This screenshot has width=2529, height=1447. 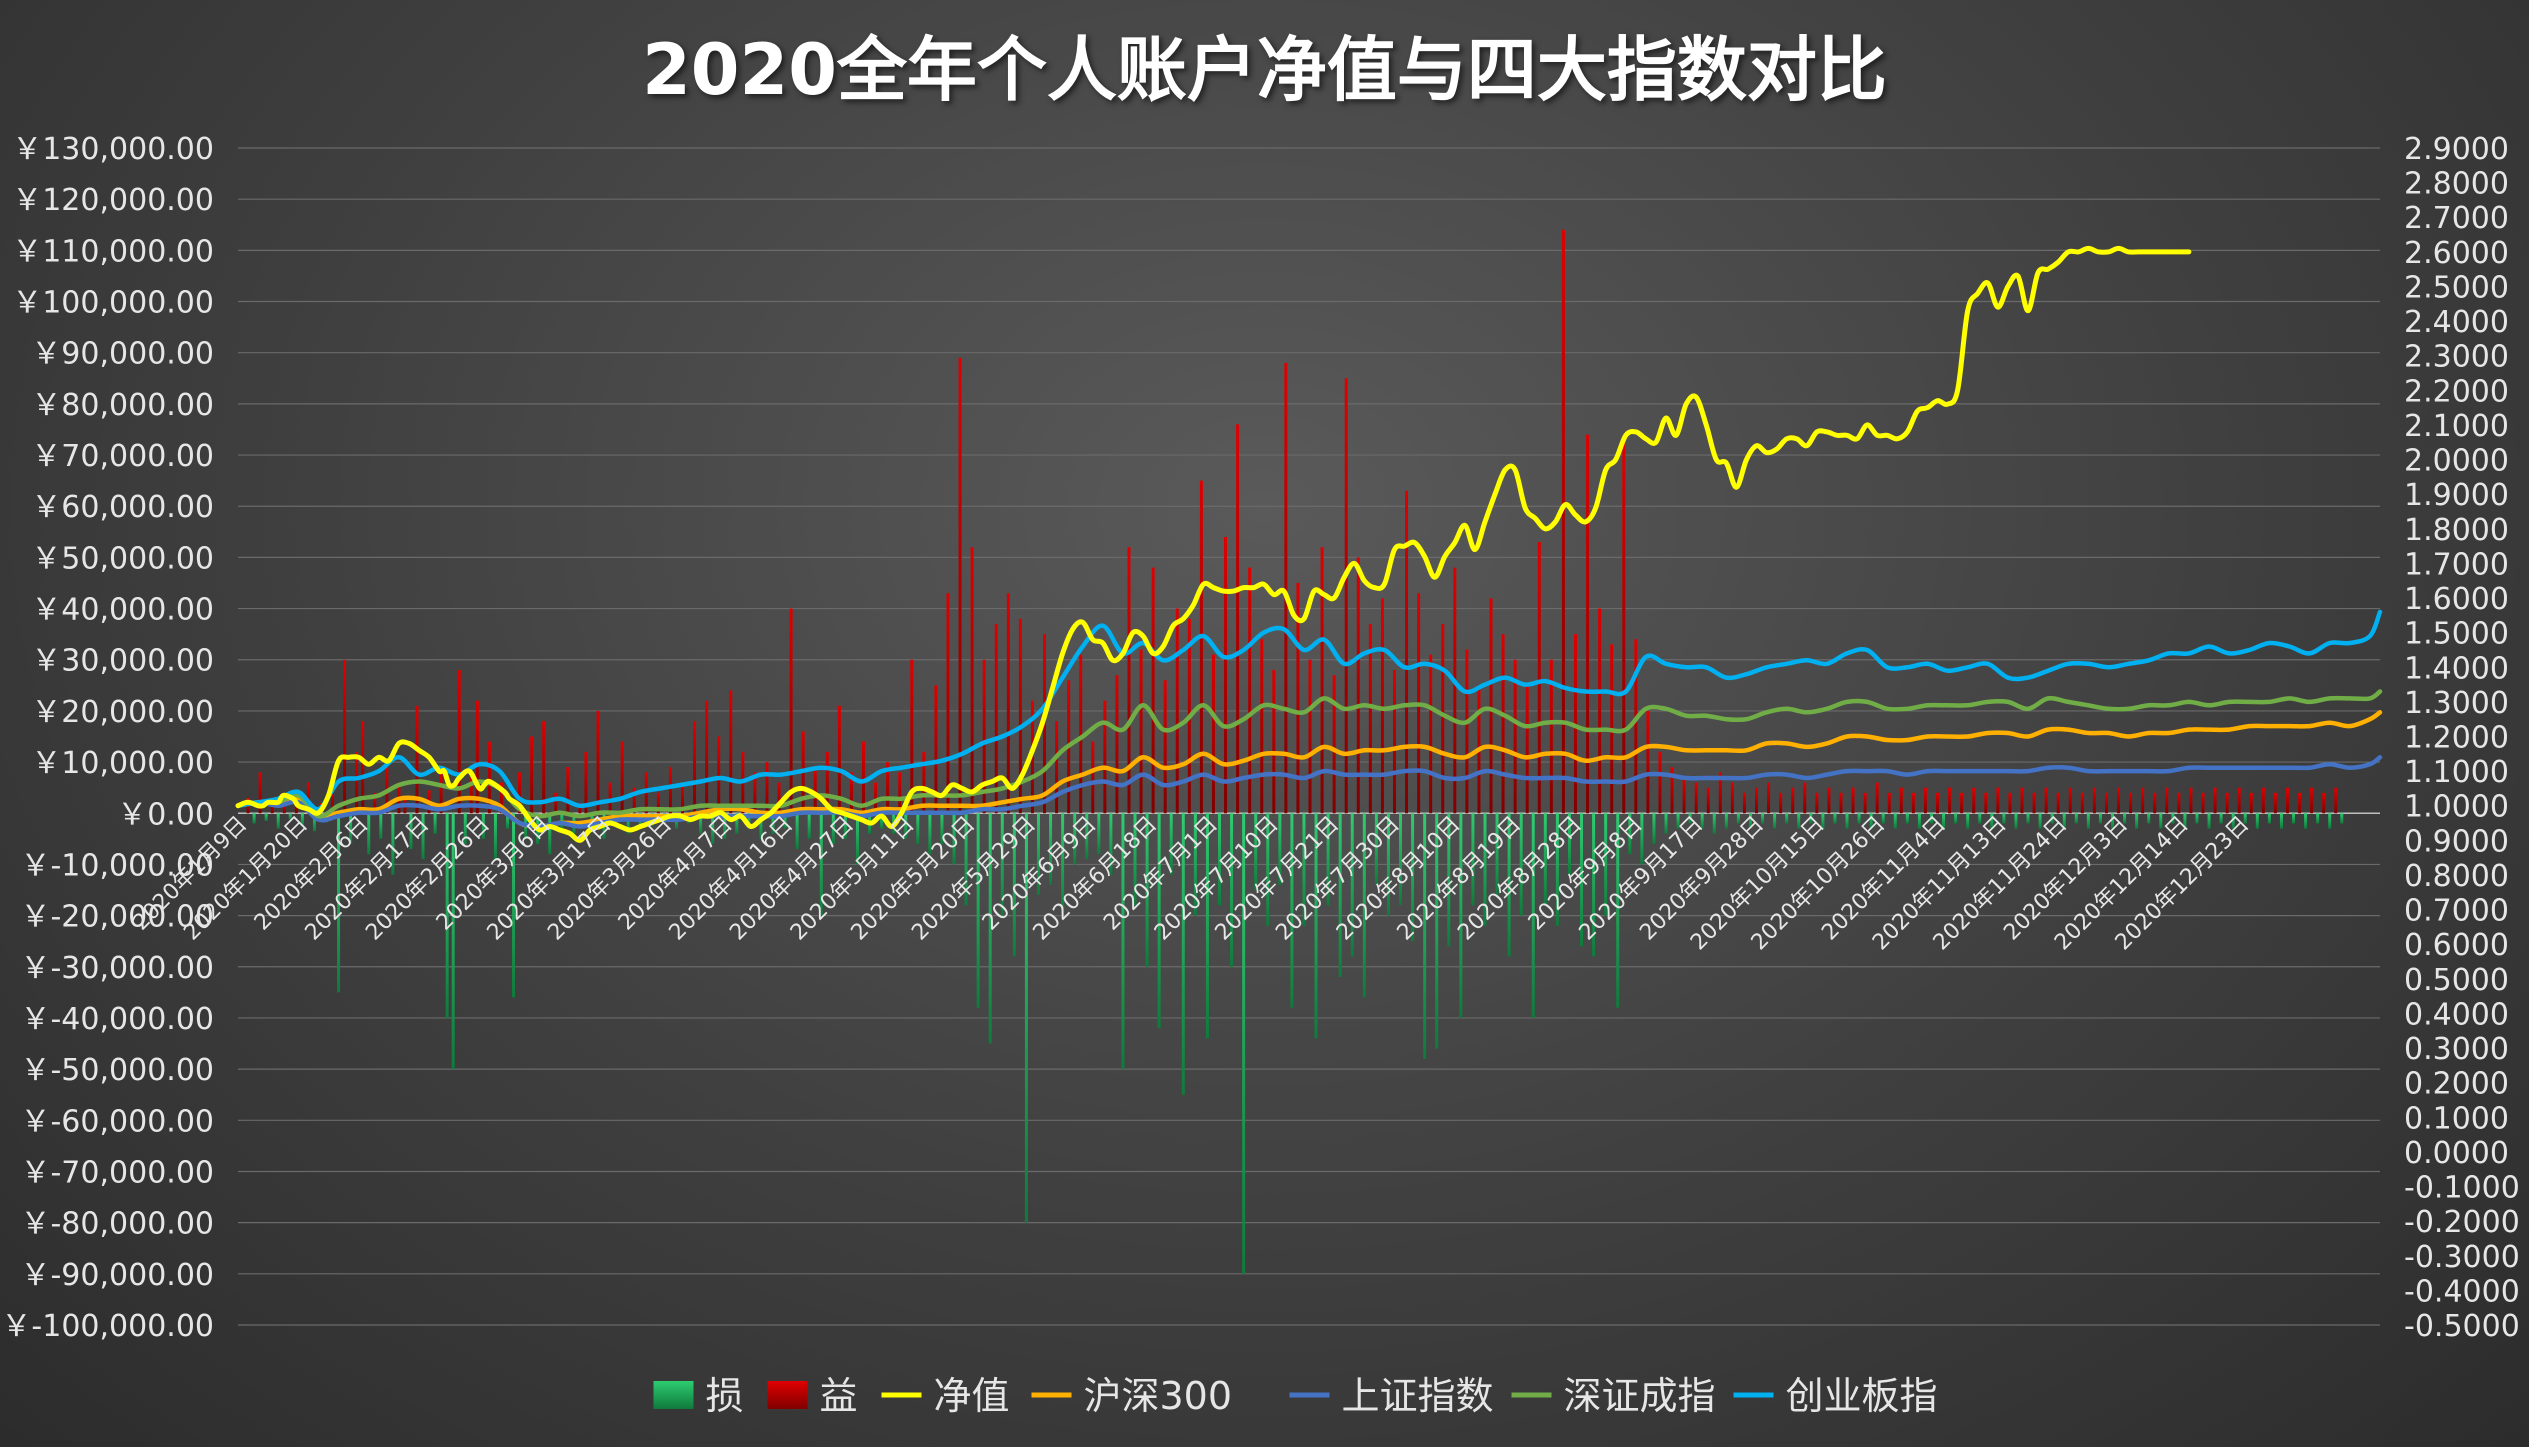 What do you see at coordinates (2456, 495) in the screenshot?
I see `right-tick-label: 1.9000` at bounding box center [2456, 495].